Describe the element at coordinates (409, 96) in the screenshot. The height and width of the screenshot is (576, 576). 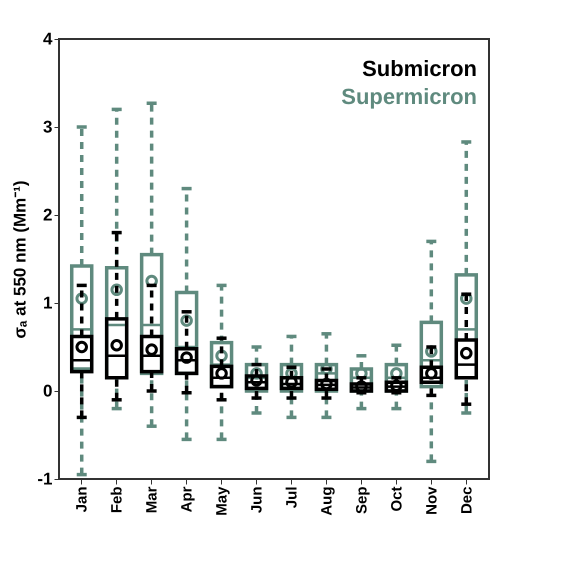
I see `text: Supermicron` at that location.